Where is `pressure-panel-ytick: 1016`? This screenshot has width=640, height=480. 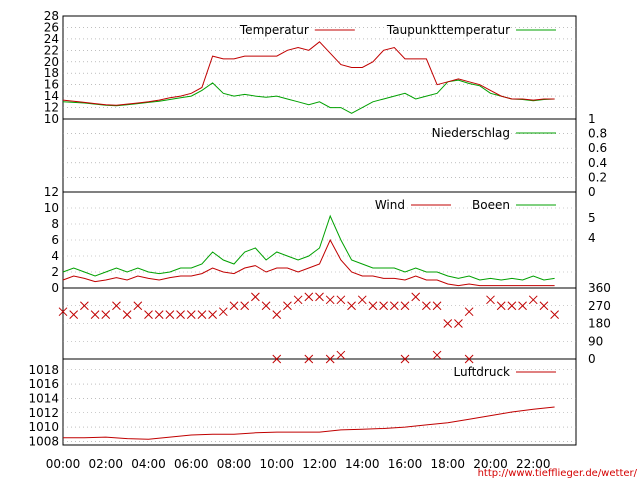 pressure-panel-ytick: 1016 is located at coordinates (43, 384).